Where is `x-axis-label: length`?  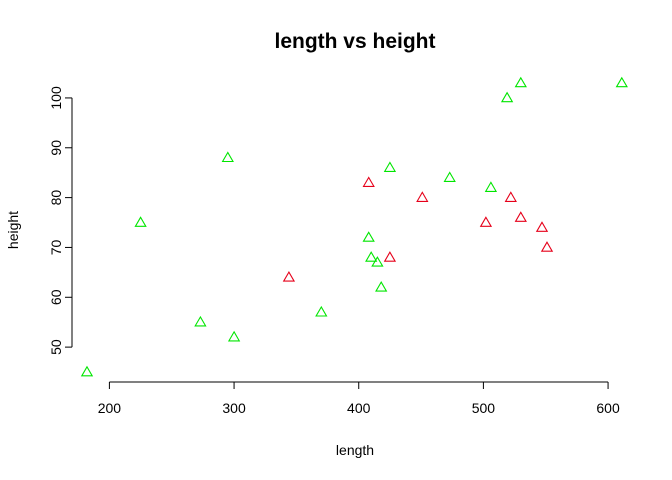 x-axis-label: length is located at coordinates (355, 450).